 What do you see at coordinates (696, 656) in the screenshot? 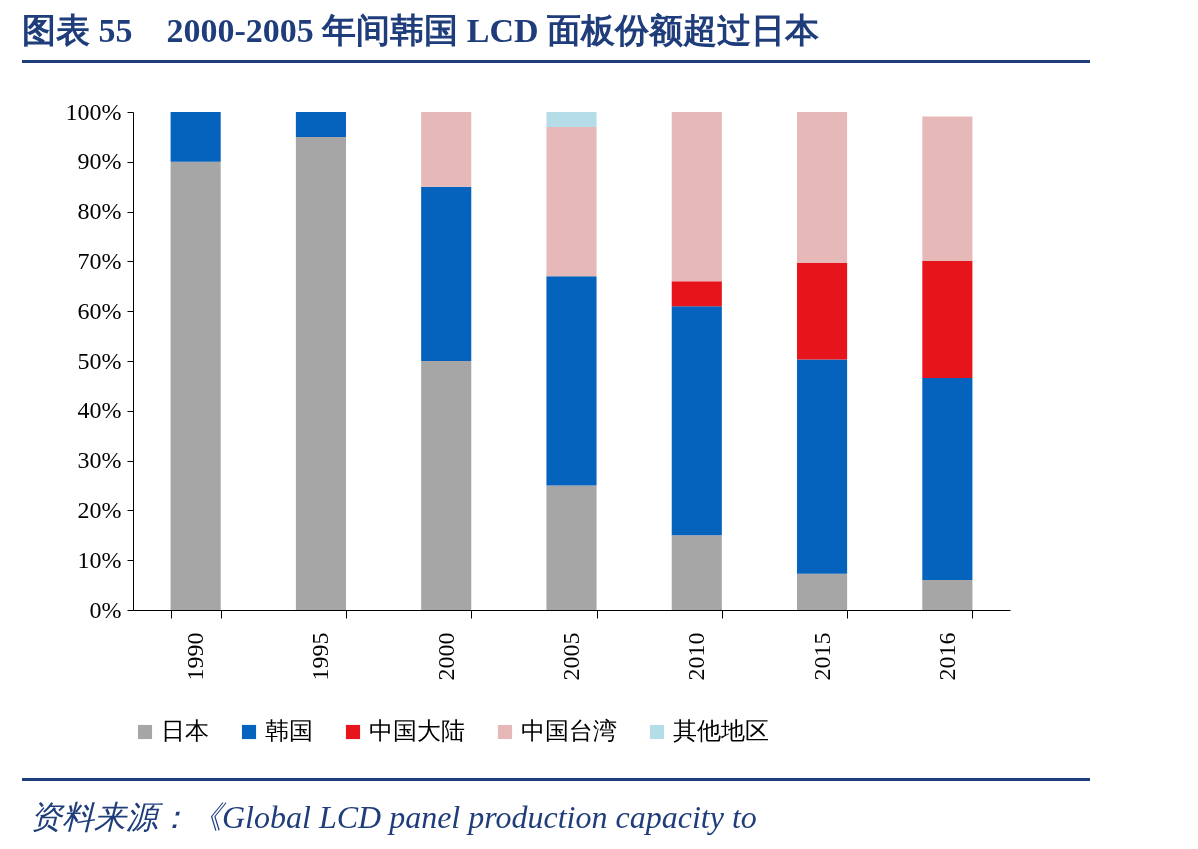
I see `x-tick-label: 2010` at bounding box center [696, 656].